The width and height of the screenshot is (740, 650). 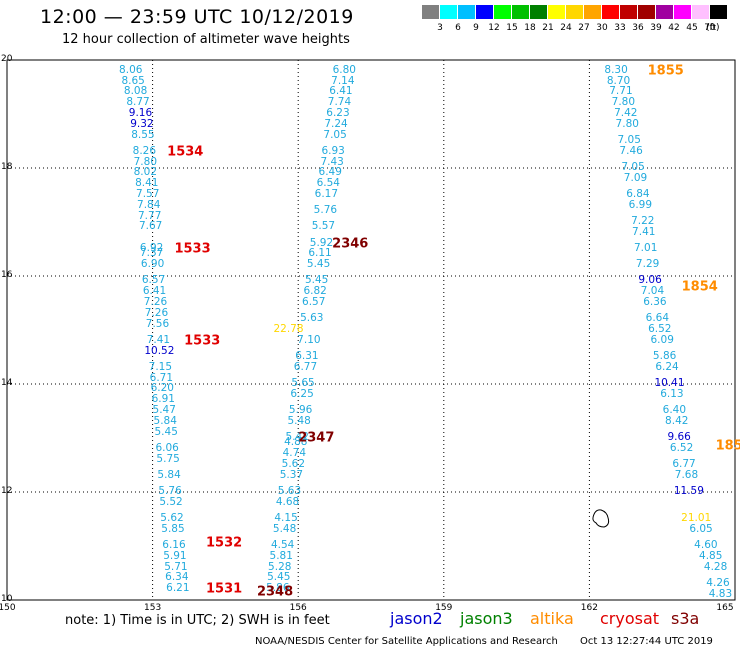 I want to click on wave-height-reading: 5.47, so click(x=164, y=409).